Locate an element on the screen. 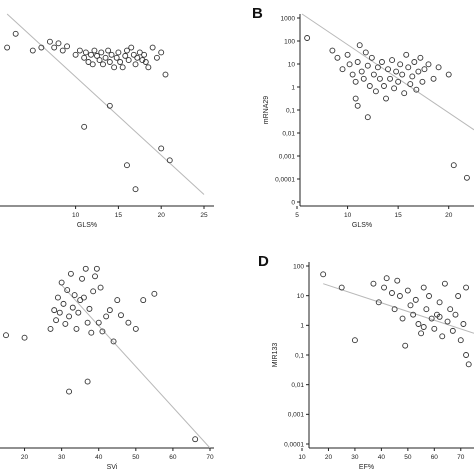 This screenshot has height=474, width=474. x-tick-label: 25 is located at coordinates (204, 215).